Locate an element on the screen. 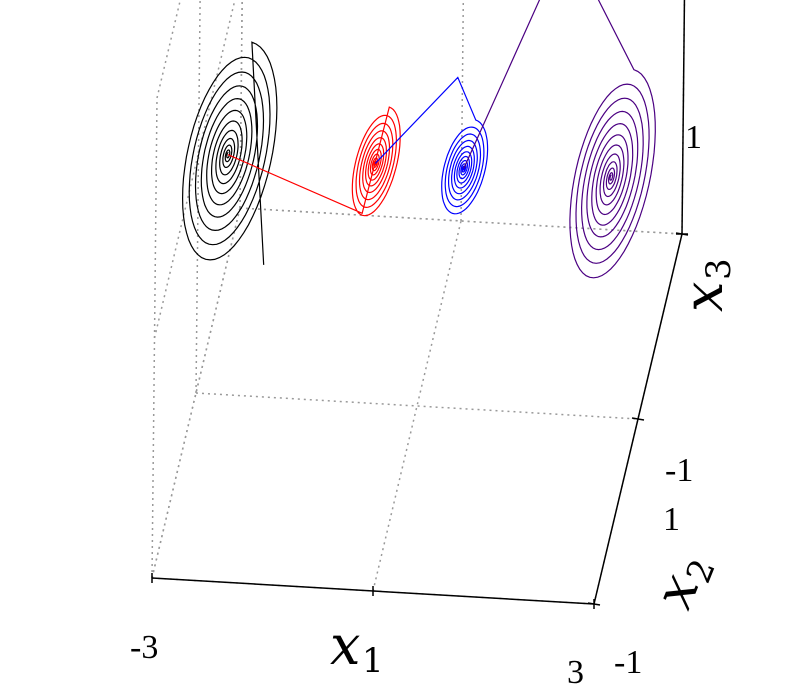 The width and height of the screenshot is (800, 700). x1-tick-min: -3 is located at coordinates (144, 647).